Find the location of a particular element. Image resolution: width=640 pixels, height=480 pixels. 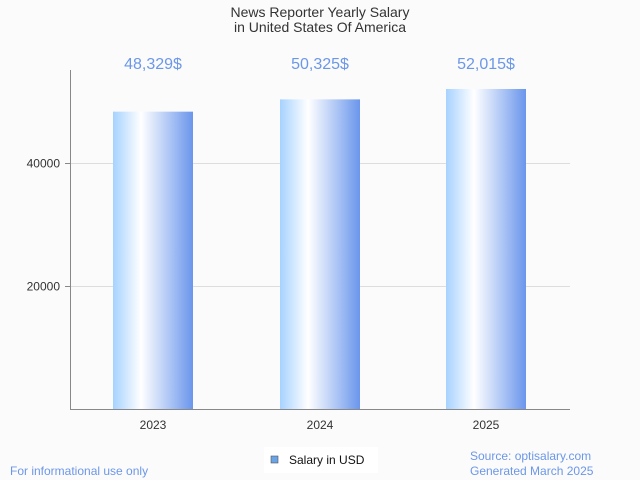

bar-2023 is located at coordinates (153, 260).